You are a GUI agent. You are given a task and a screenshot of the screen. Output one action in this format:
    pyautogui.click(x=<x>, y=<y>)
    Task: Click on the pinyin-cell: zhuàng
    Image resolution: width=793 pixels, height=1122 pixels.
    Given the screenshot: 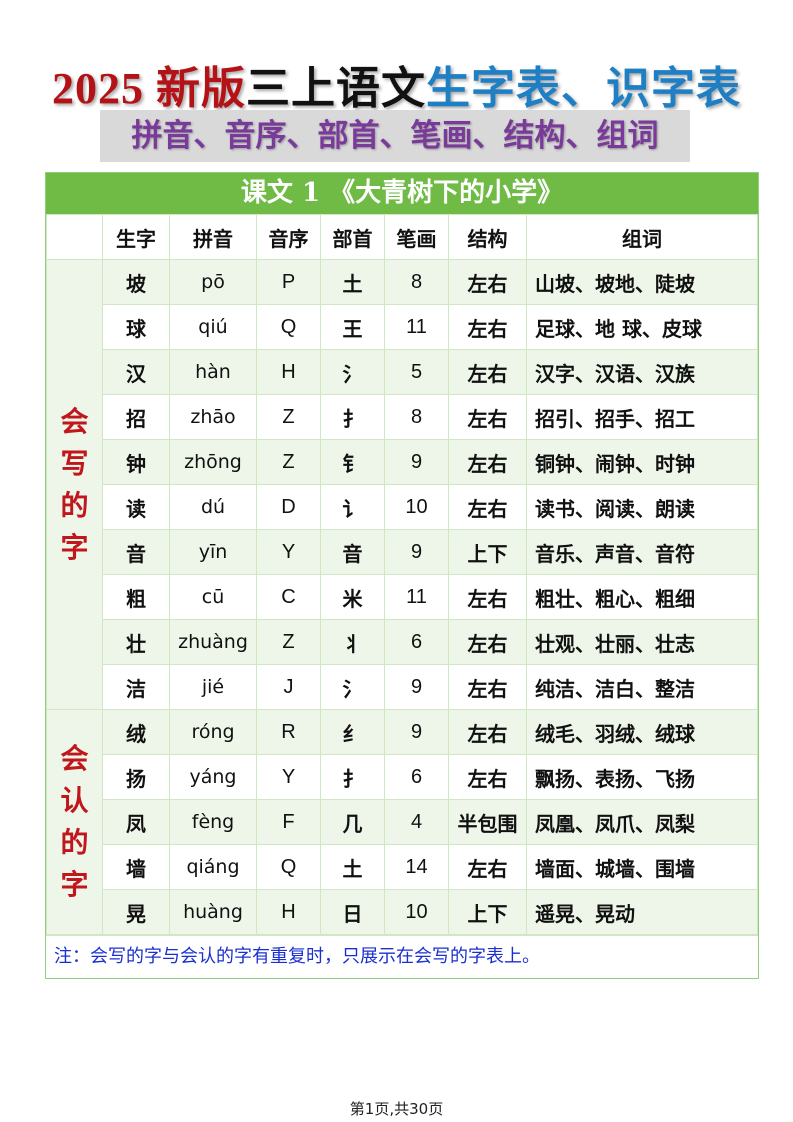 What is the action you would take?
    pyautogui.click(x=213, y=642)
    